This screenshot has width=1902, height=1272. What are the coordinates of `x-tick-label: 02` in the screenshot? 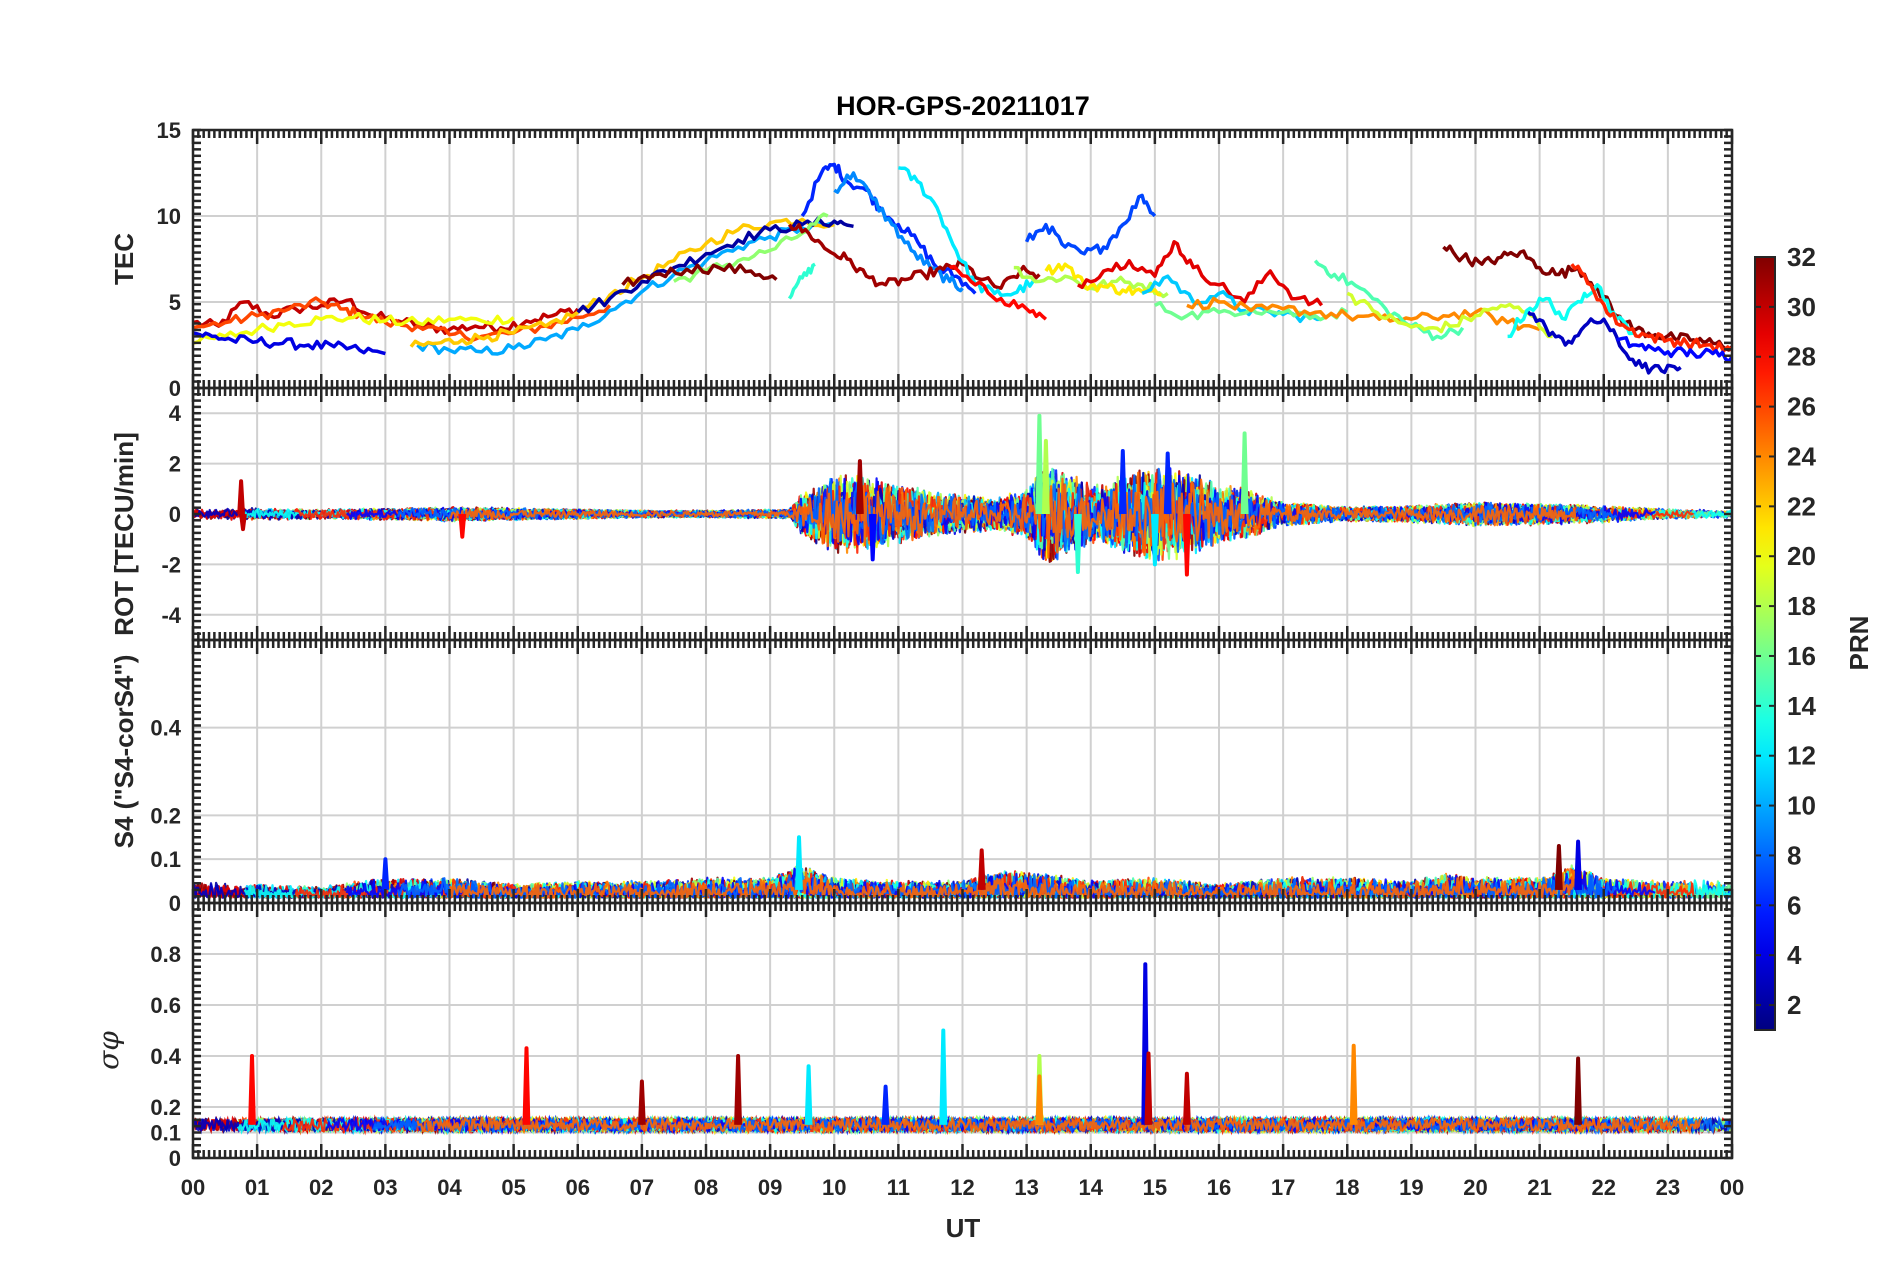 It's located at (321, 1187).